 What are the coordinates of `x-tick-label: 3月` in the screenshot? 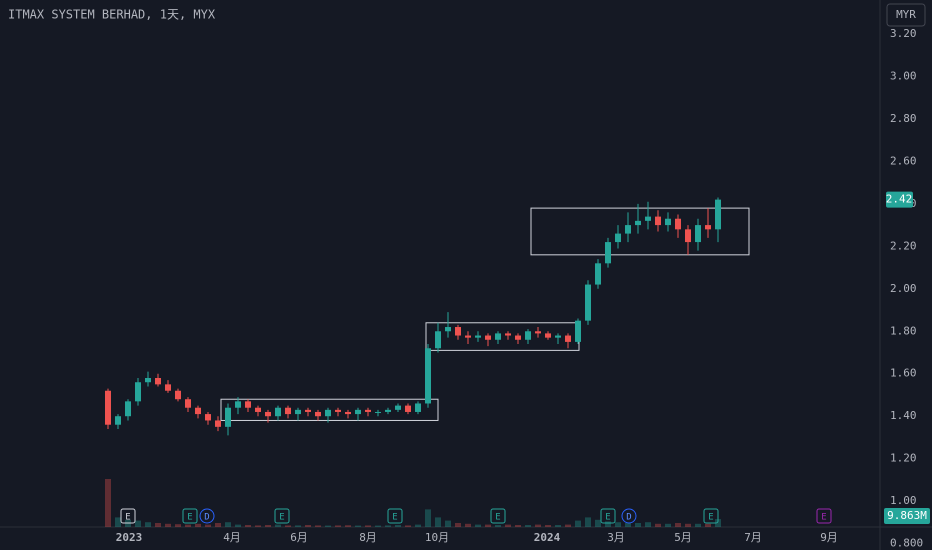 It's located at (616, 537).